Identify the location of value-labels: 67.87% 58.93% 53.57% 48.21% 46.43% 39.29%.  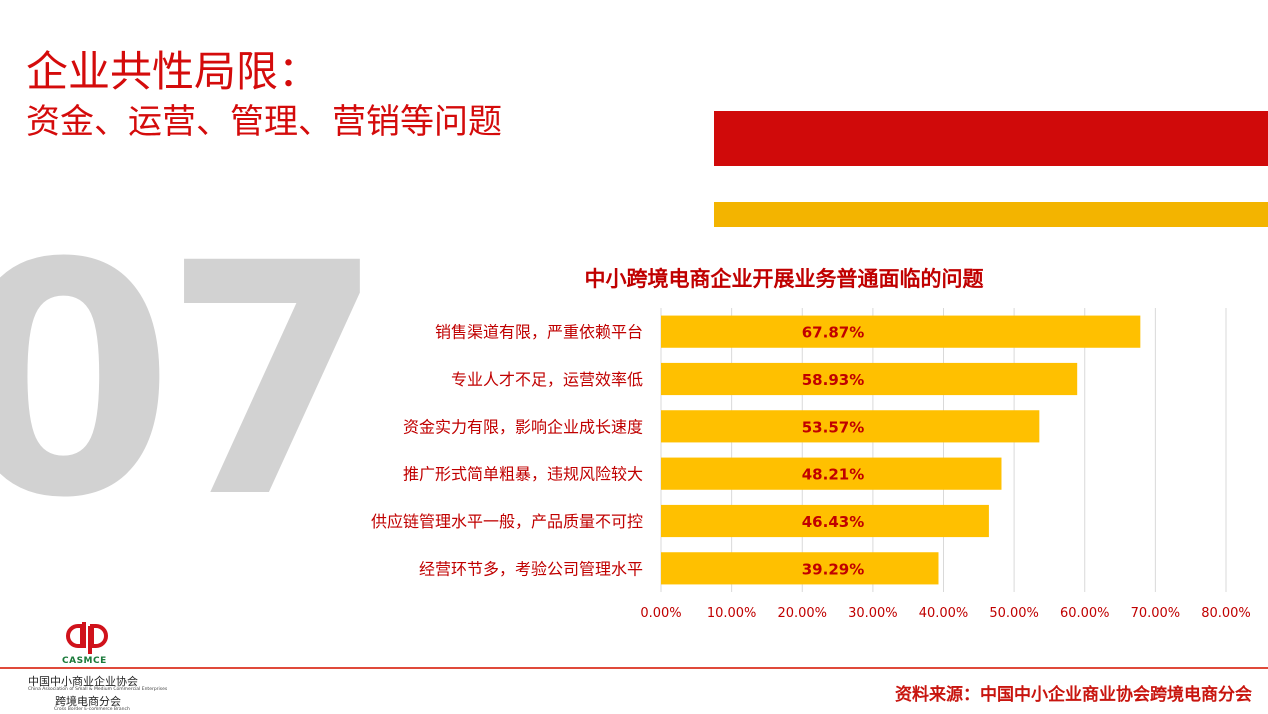
(833, 451).